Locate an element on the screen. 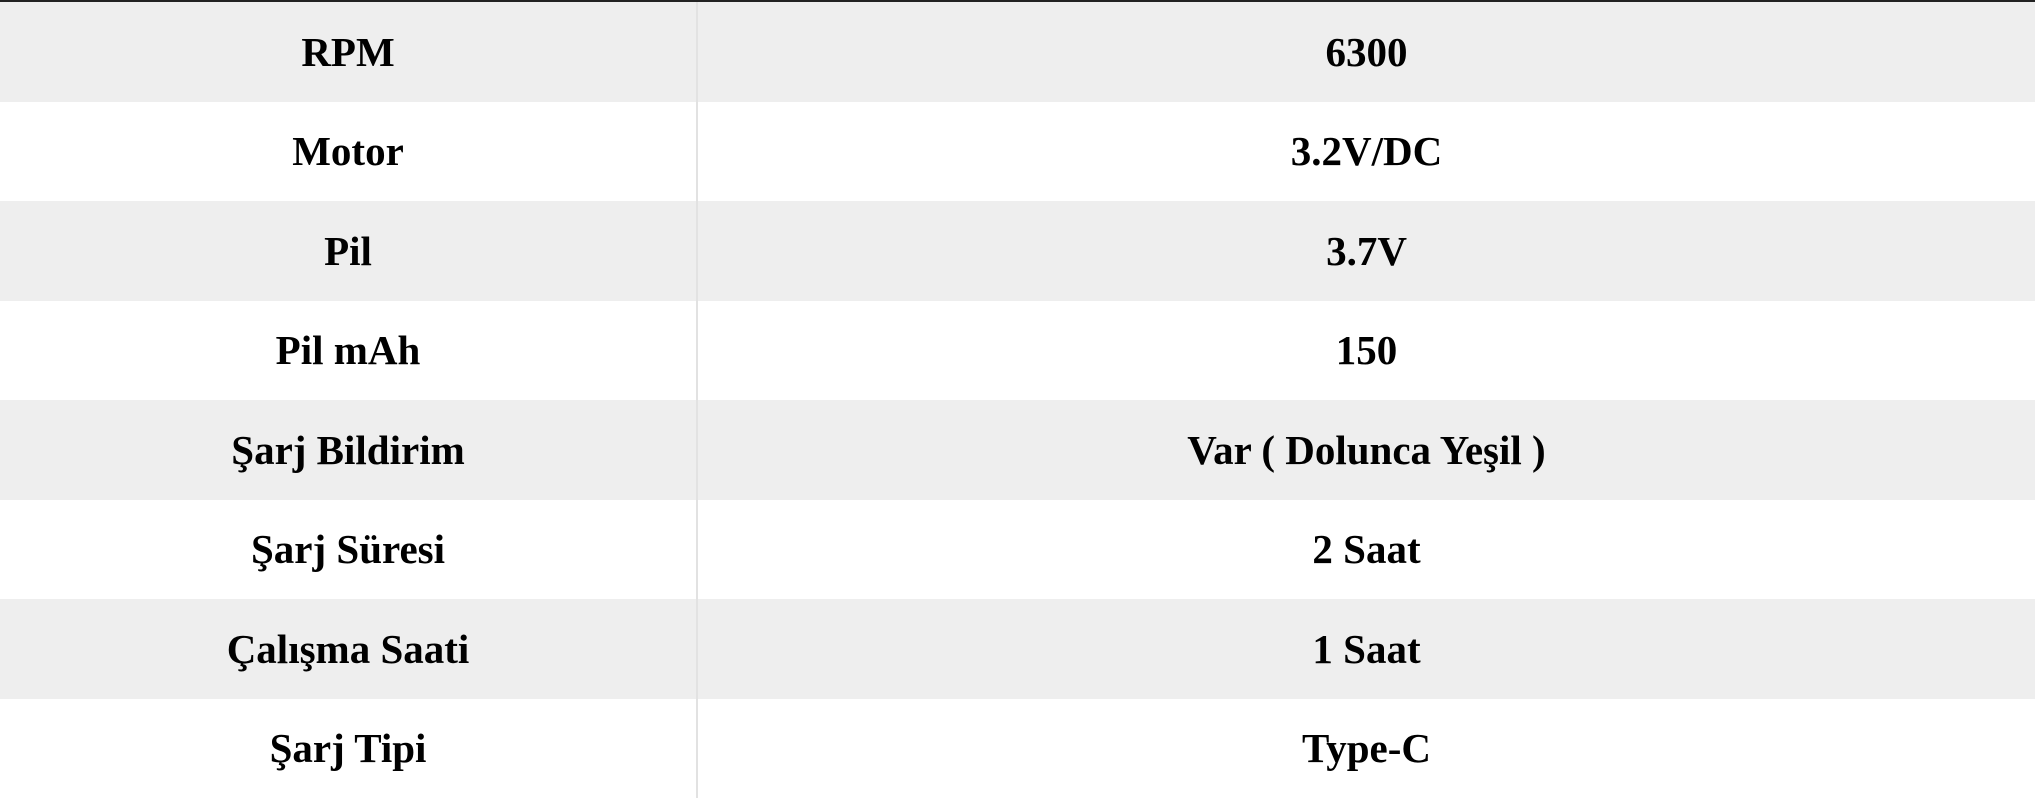  spec-value: 6300 is located at coordinates (1366, 51).